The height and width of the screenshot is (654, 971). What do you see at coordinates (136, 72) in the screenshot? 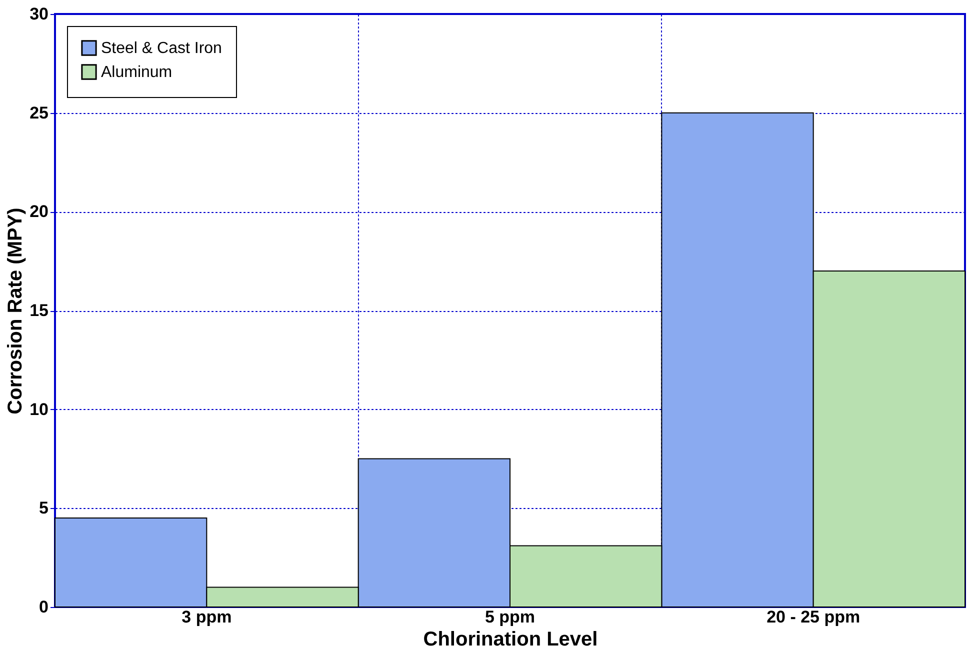
I see `legend-label: Aluminum` at bounding box center [136, 72].